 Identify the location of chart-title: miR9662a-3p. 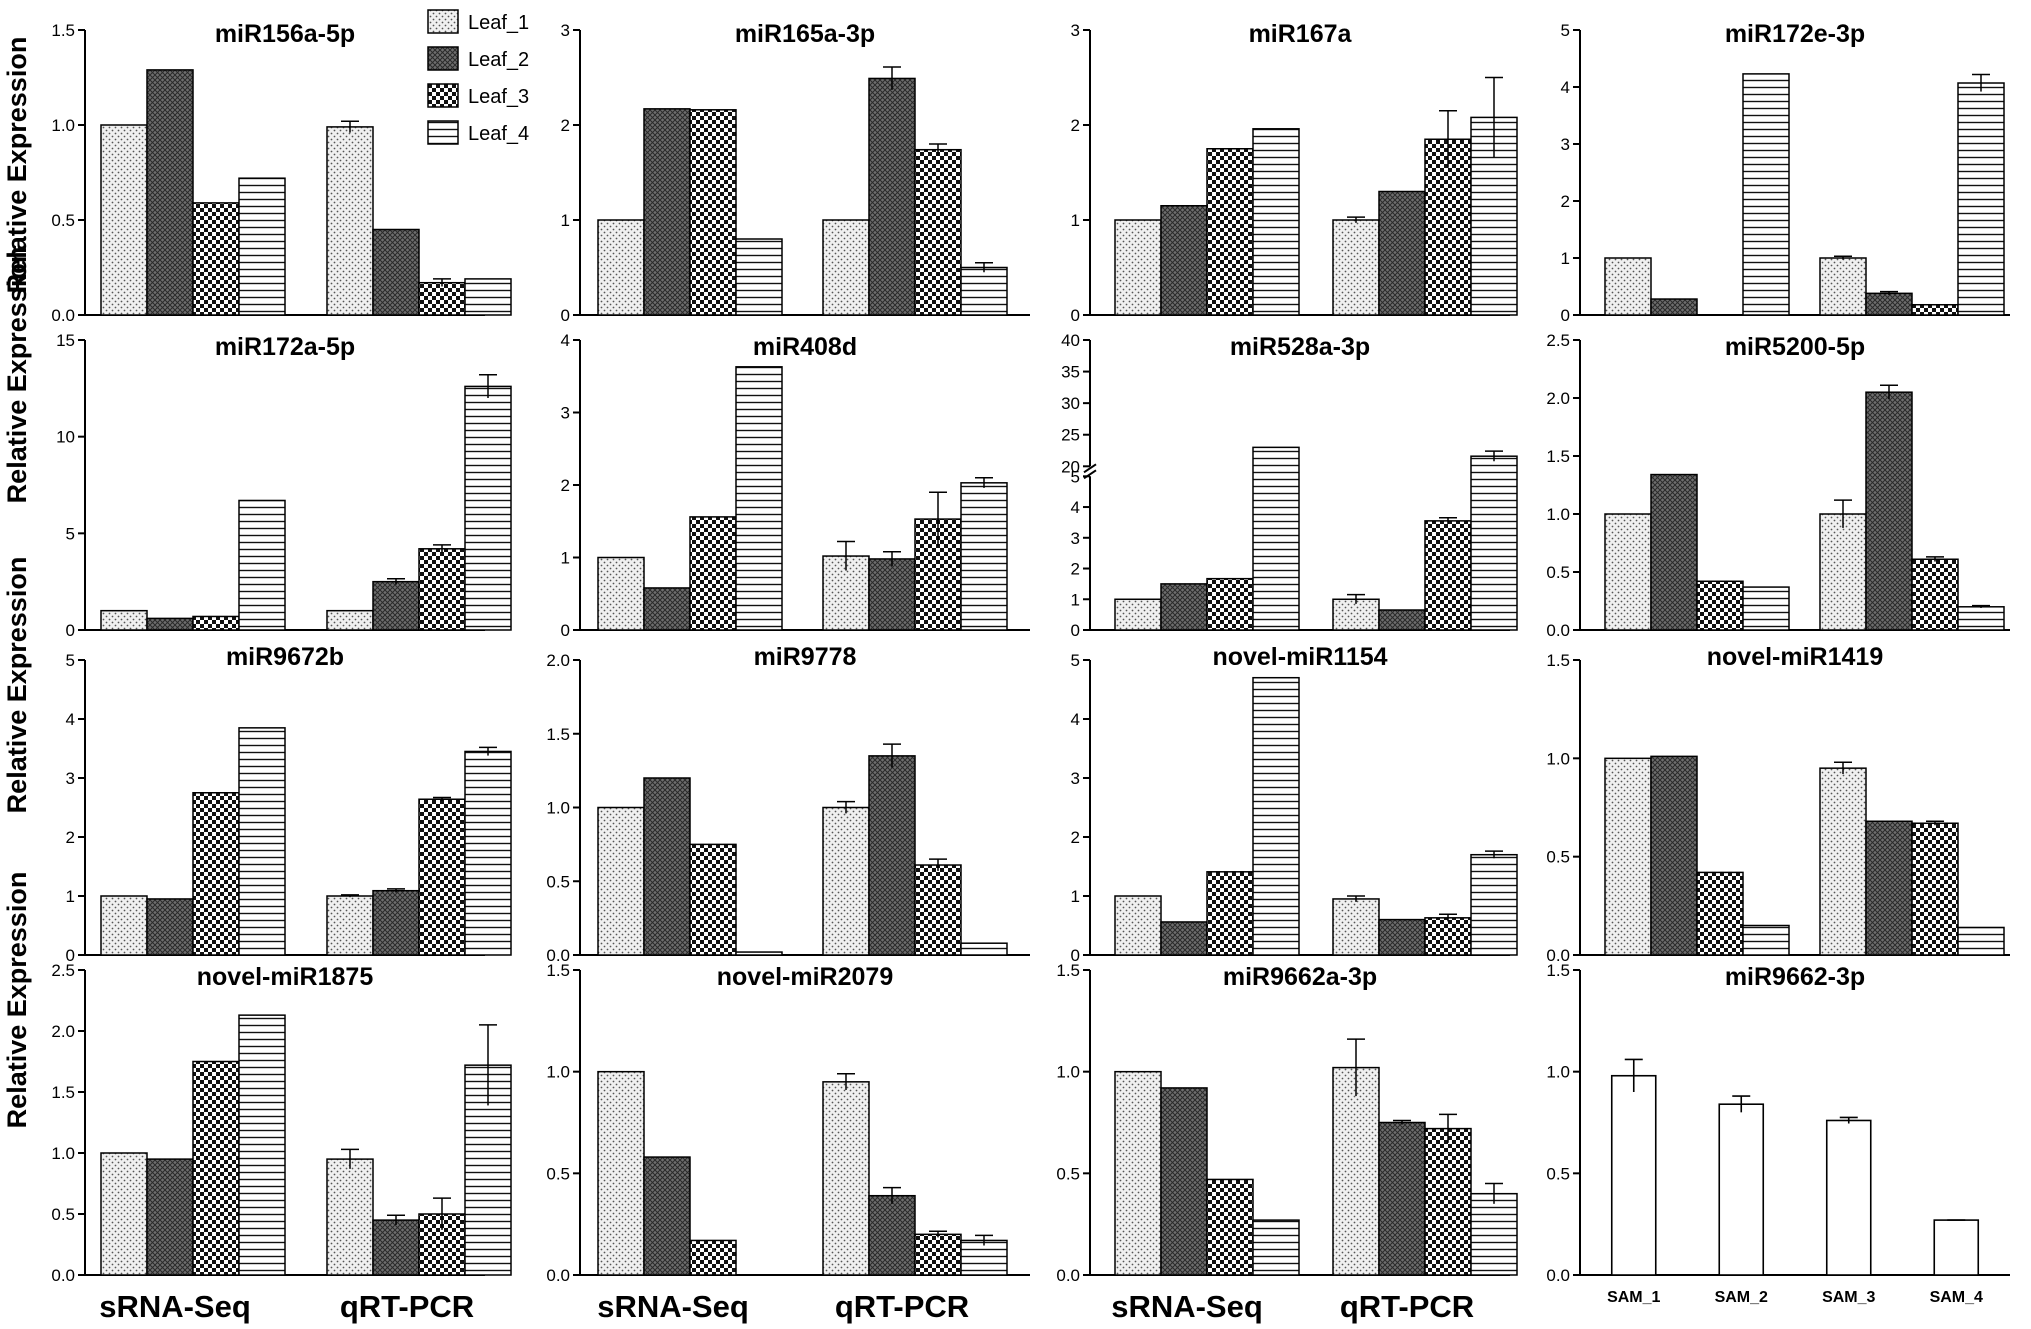
(1300, 977).